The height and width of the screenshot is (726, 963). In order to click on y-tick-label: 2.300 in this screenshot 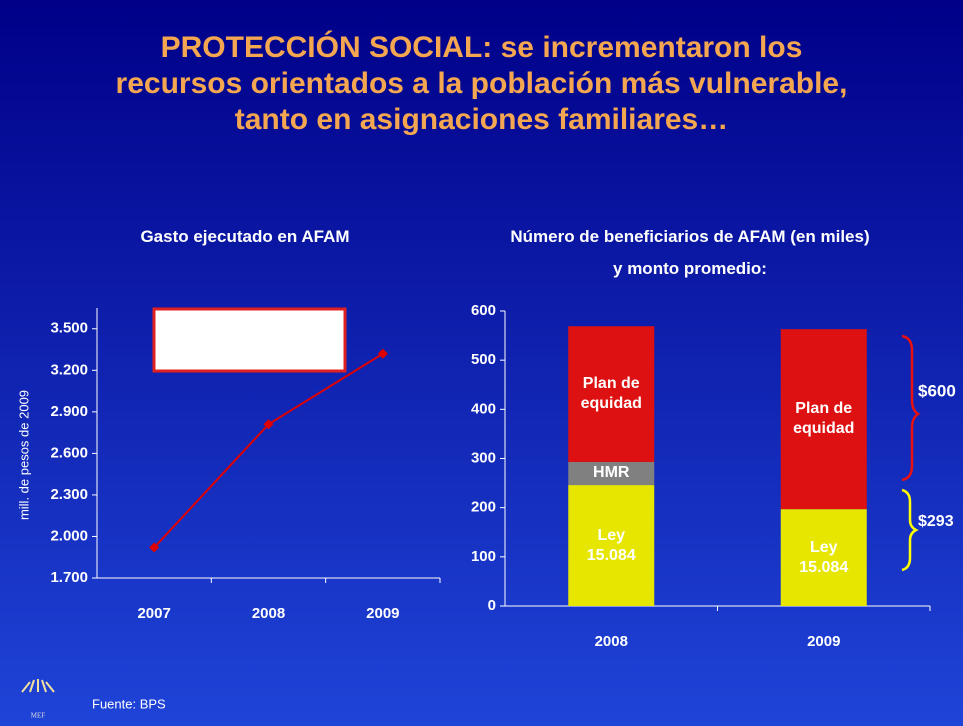, I will do `click(69, 494)`.